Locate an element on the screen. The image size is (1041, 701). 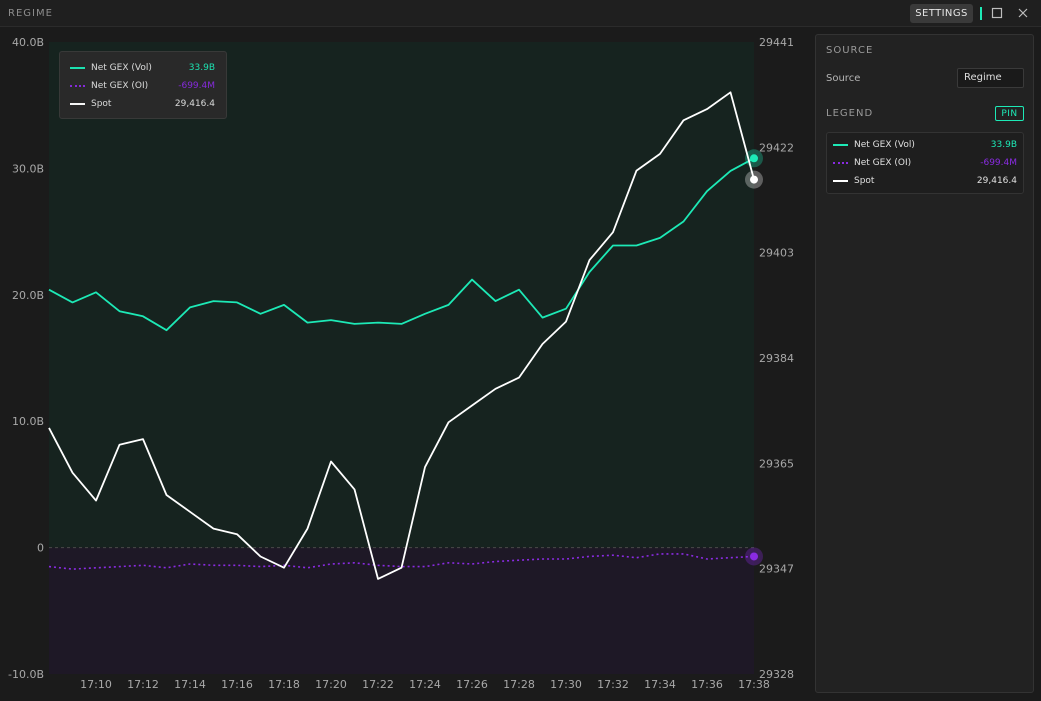
left-axis-tick-label: 0 is located at coordinates (40, 548).